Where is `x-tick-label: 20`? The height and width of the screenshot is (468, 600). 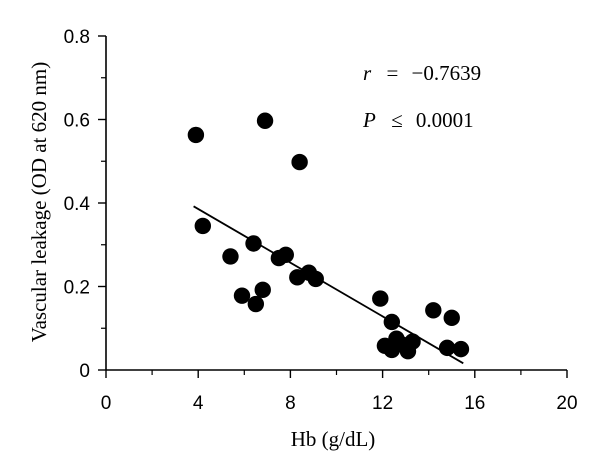
x-tick-label: 20 is located at coordinates (566, 403).